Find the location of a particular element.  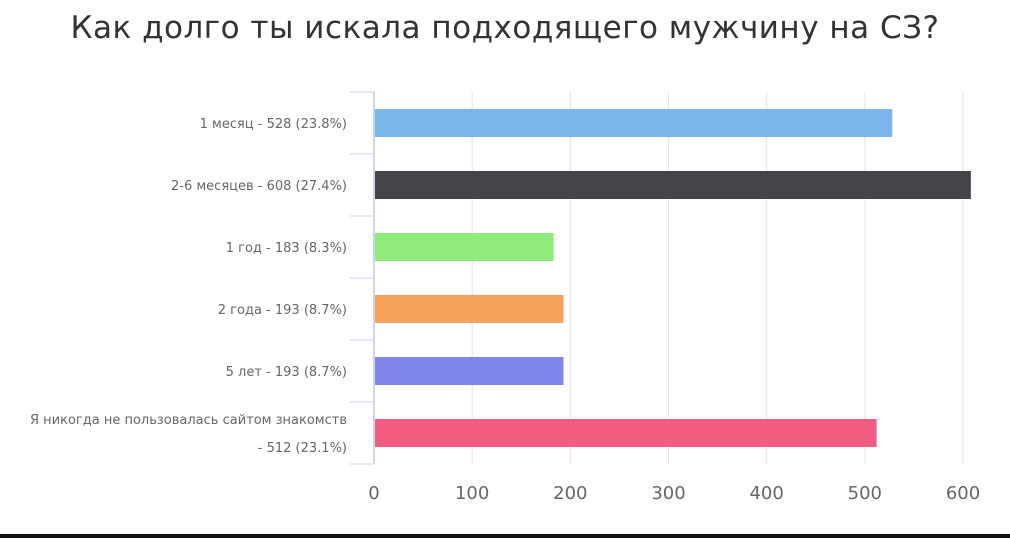

x-tick-label: 600 is located at coordinates (963, 493).